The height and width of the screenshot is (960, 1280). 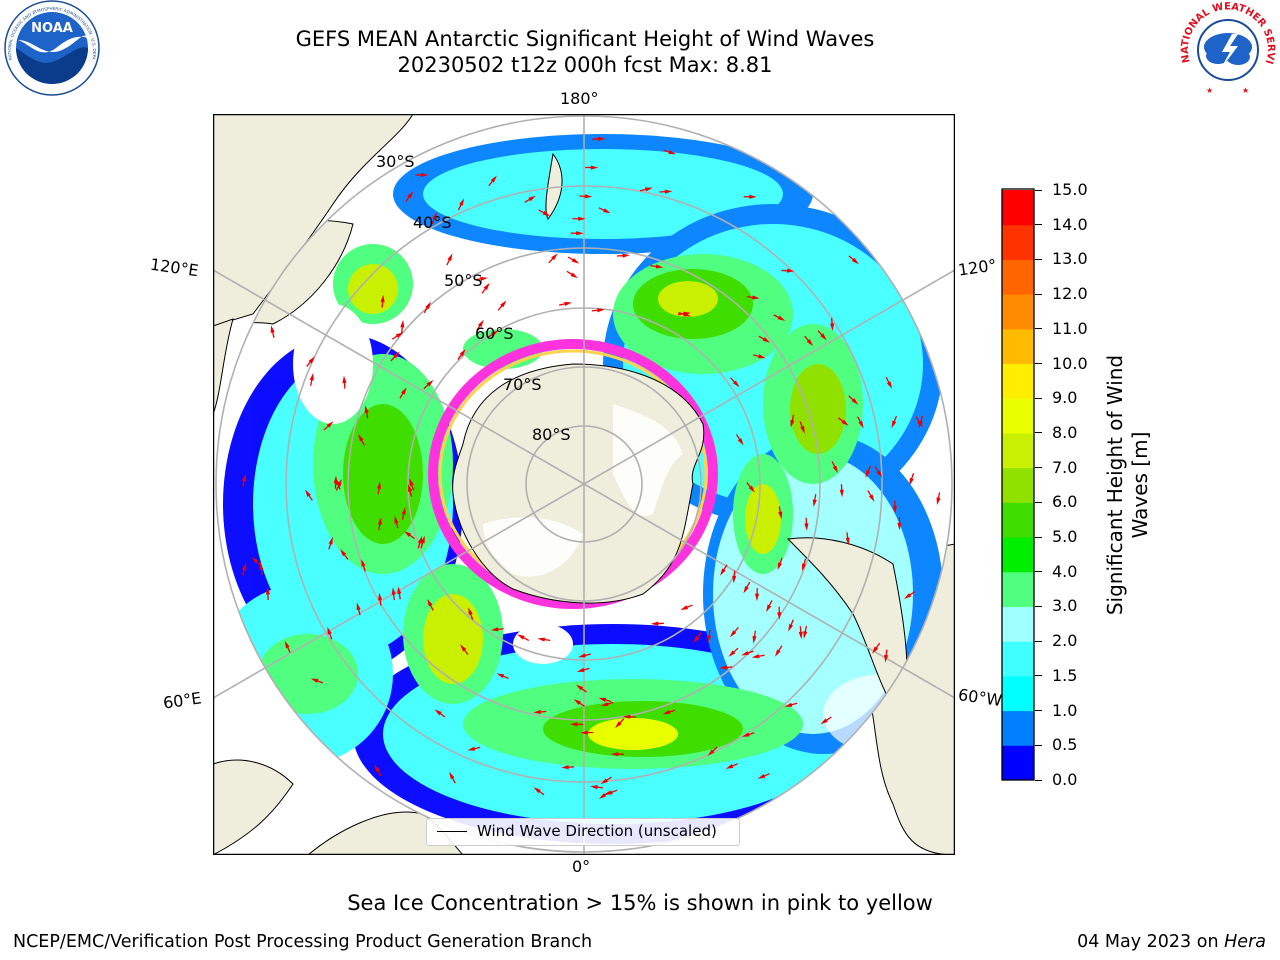 I want to click on colorbar-tick-label: 1.5, so click(x=1065, y=675).